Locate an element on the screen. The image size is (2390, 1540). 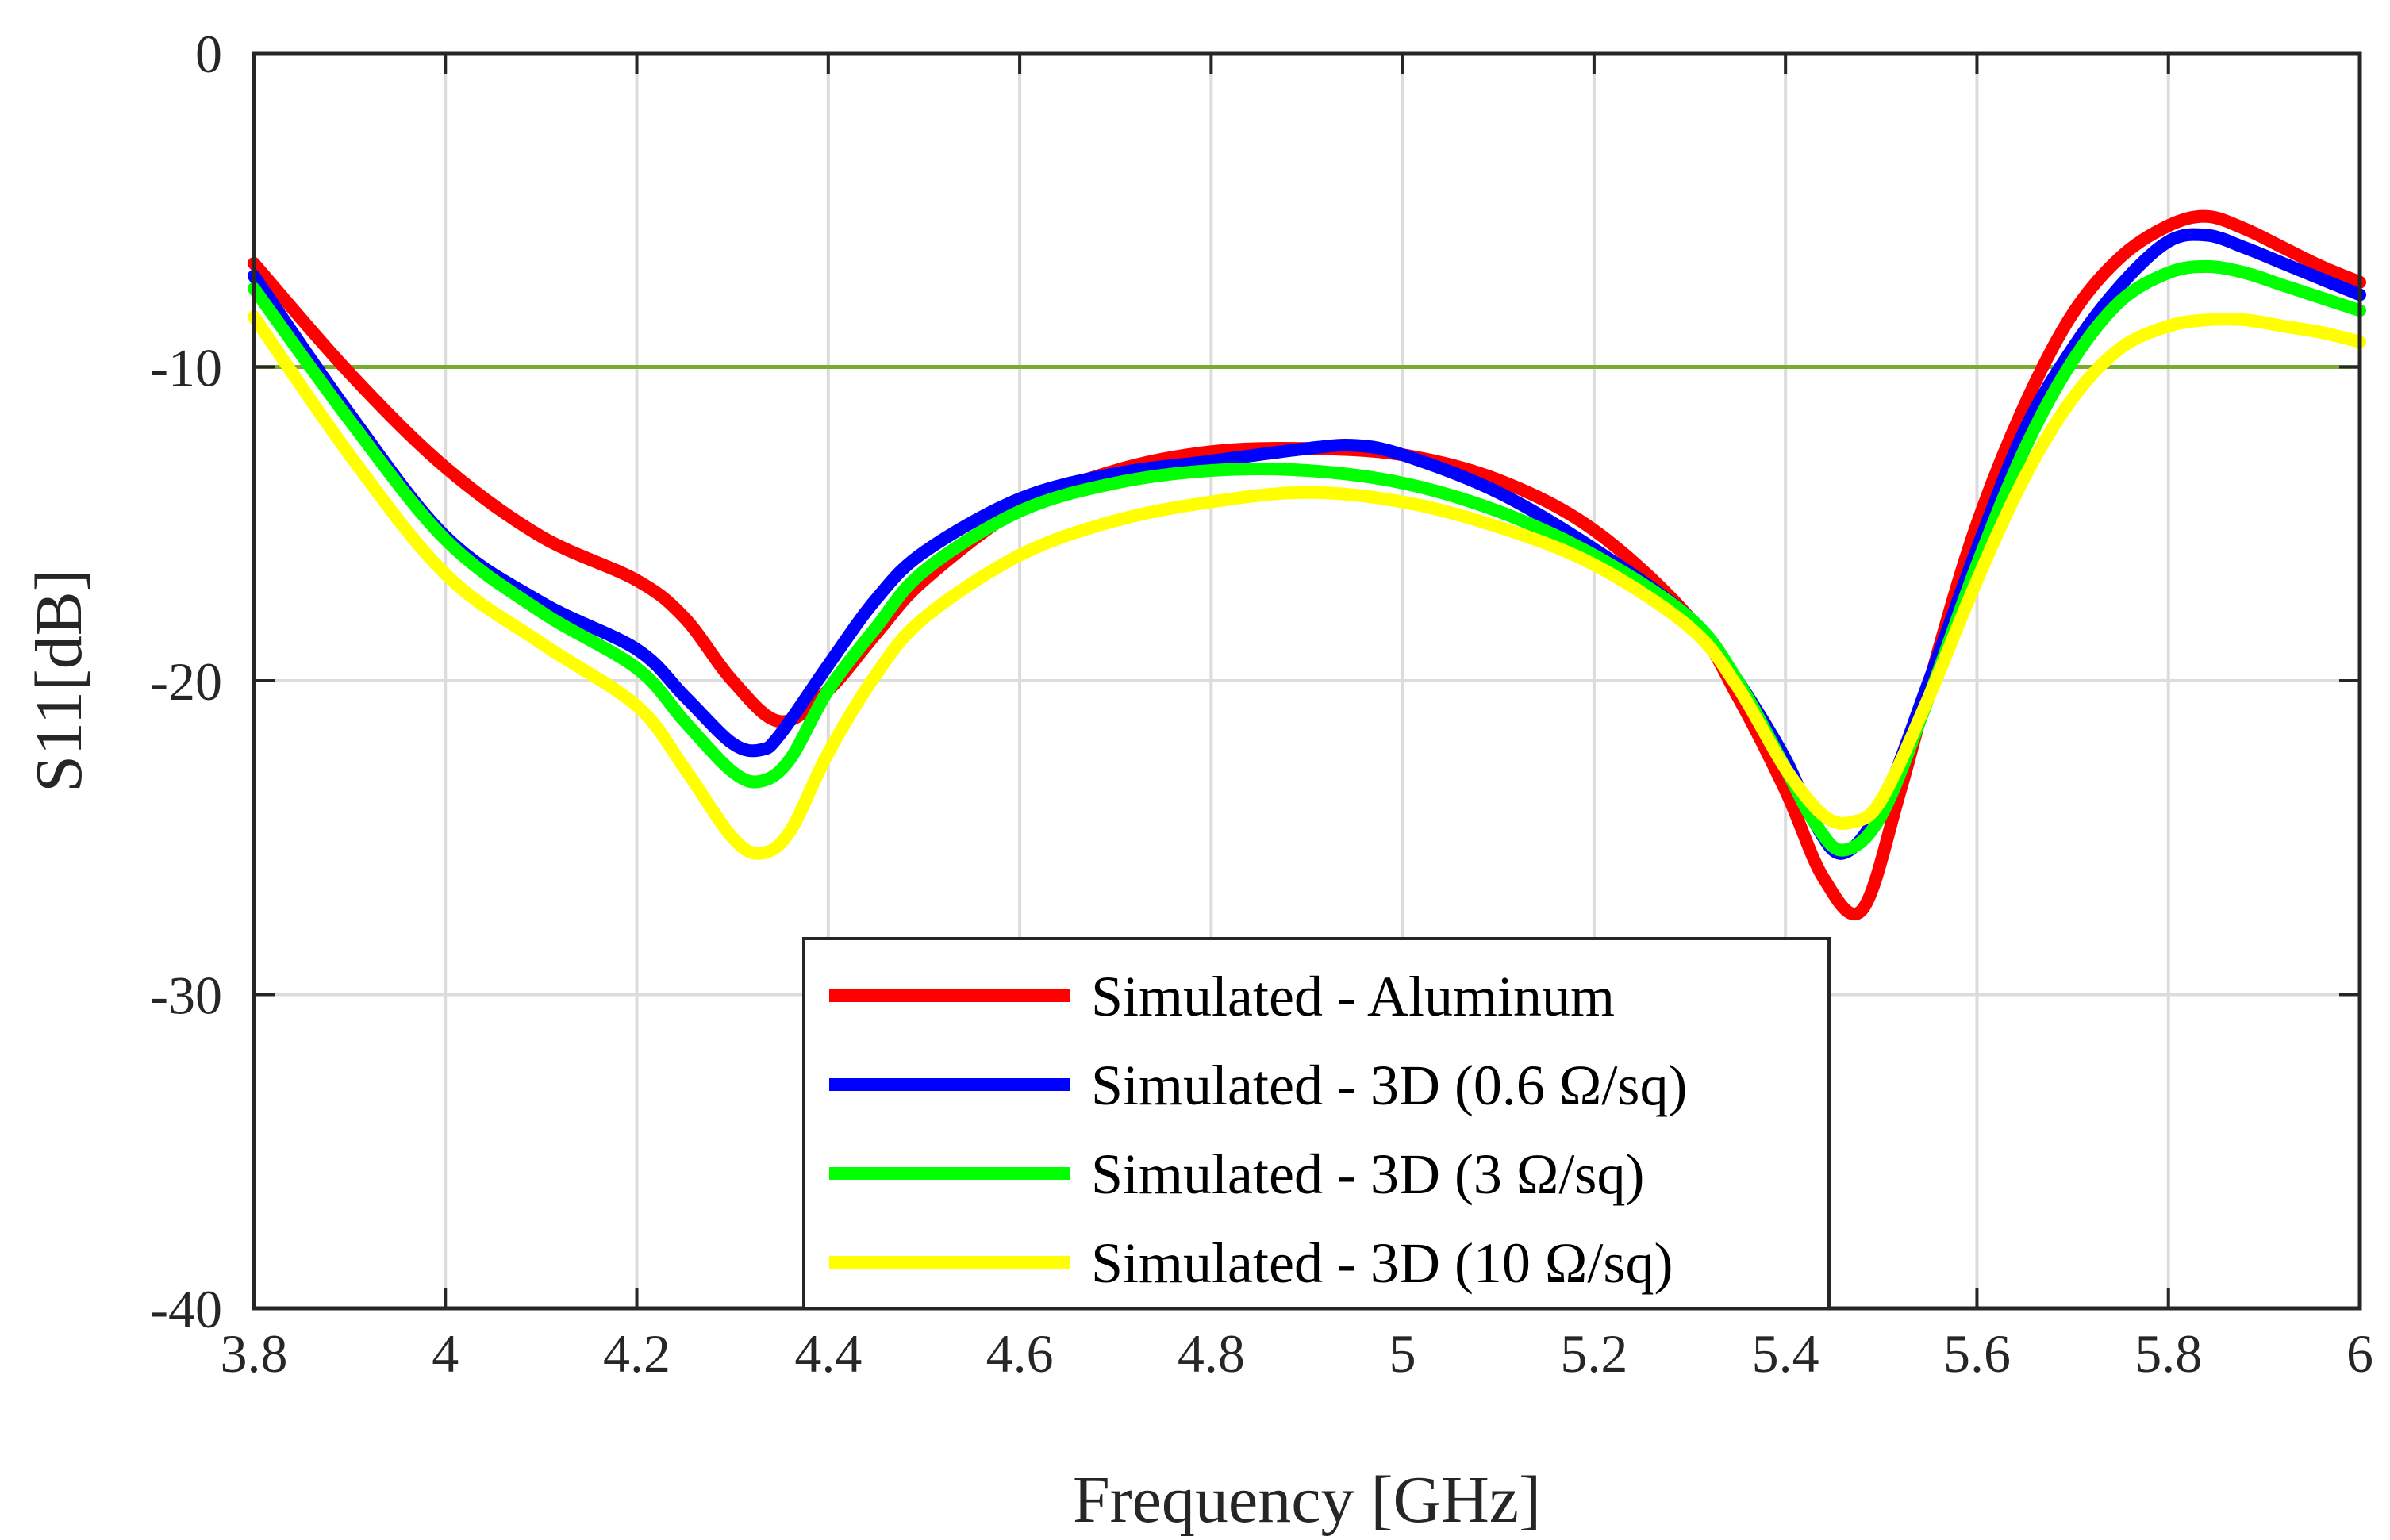
x-tick-label: 5 is located at coordinates (1402, 1354).